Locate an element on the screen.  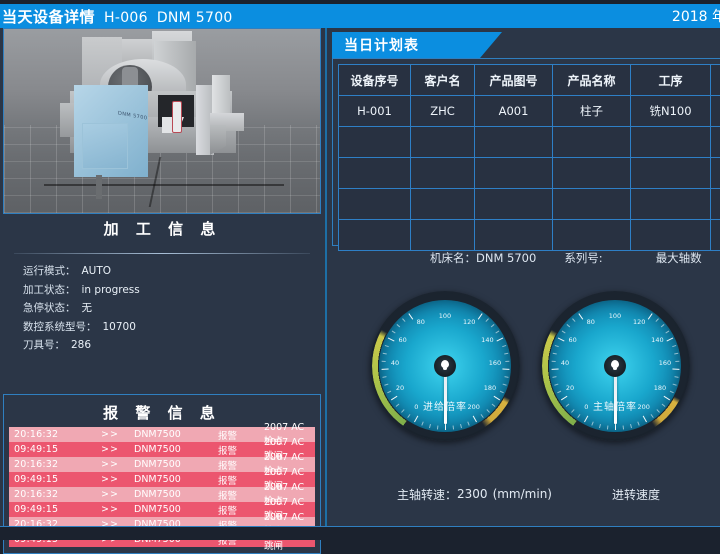
info-value: 286 is located at coordinates (81, 345).